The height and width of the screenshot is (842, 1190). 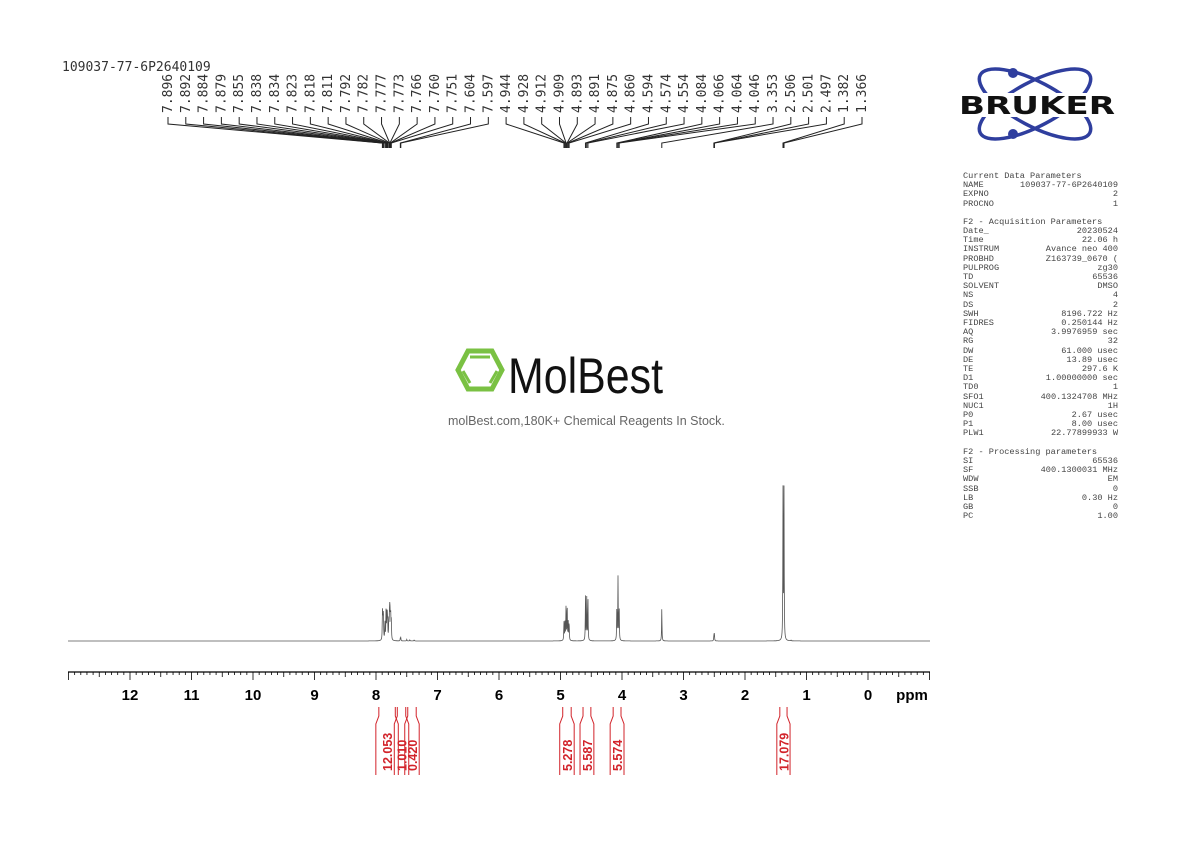 I want to click on peak-label: 4.084, so click(x=702, y=93).